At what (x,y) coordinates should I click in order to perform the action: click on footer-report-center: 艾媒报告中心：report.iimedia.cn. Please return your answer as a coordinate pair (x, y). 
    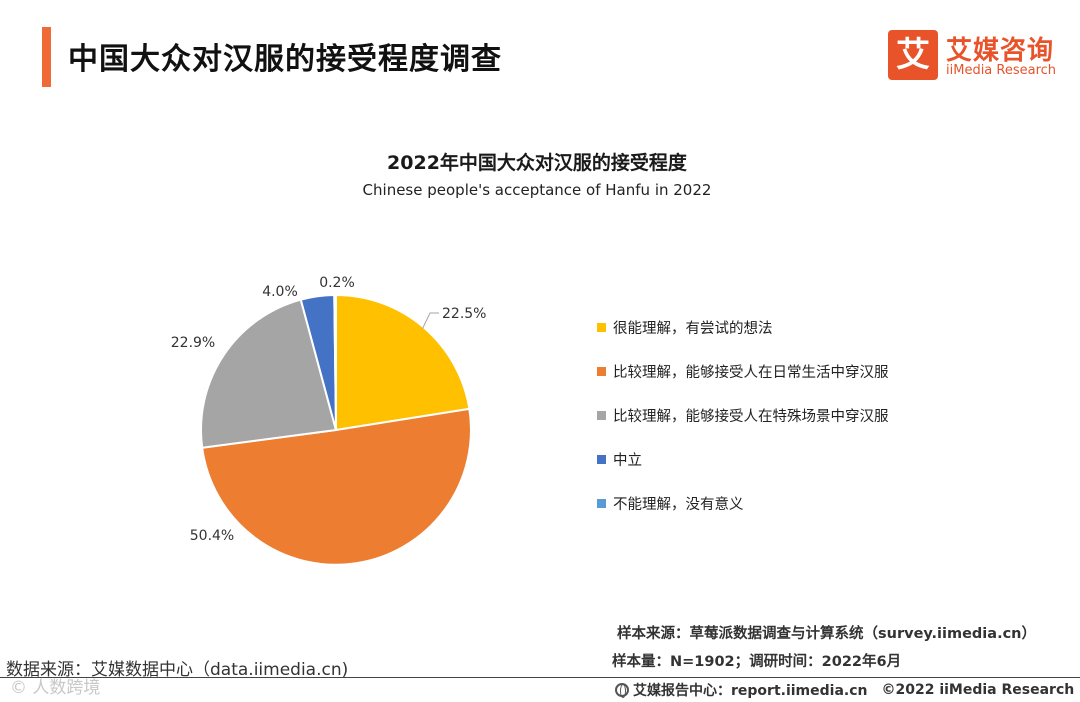
    Looking at the image, I should click on (750, 691).